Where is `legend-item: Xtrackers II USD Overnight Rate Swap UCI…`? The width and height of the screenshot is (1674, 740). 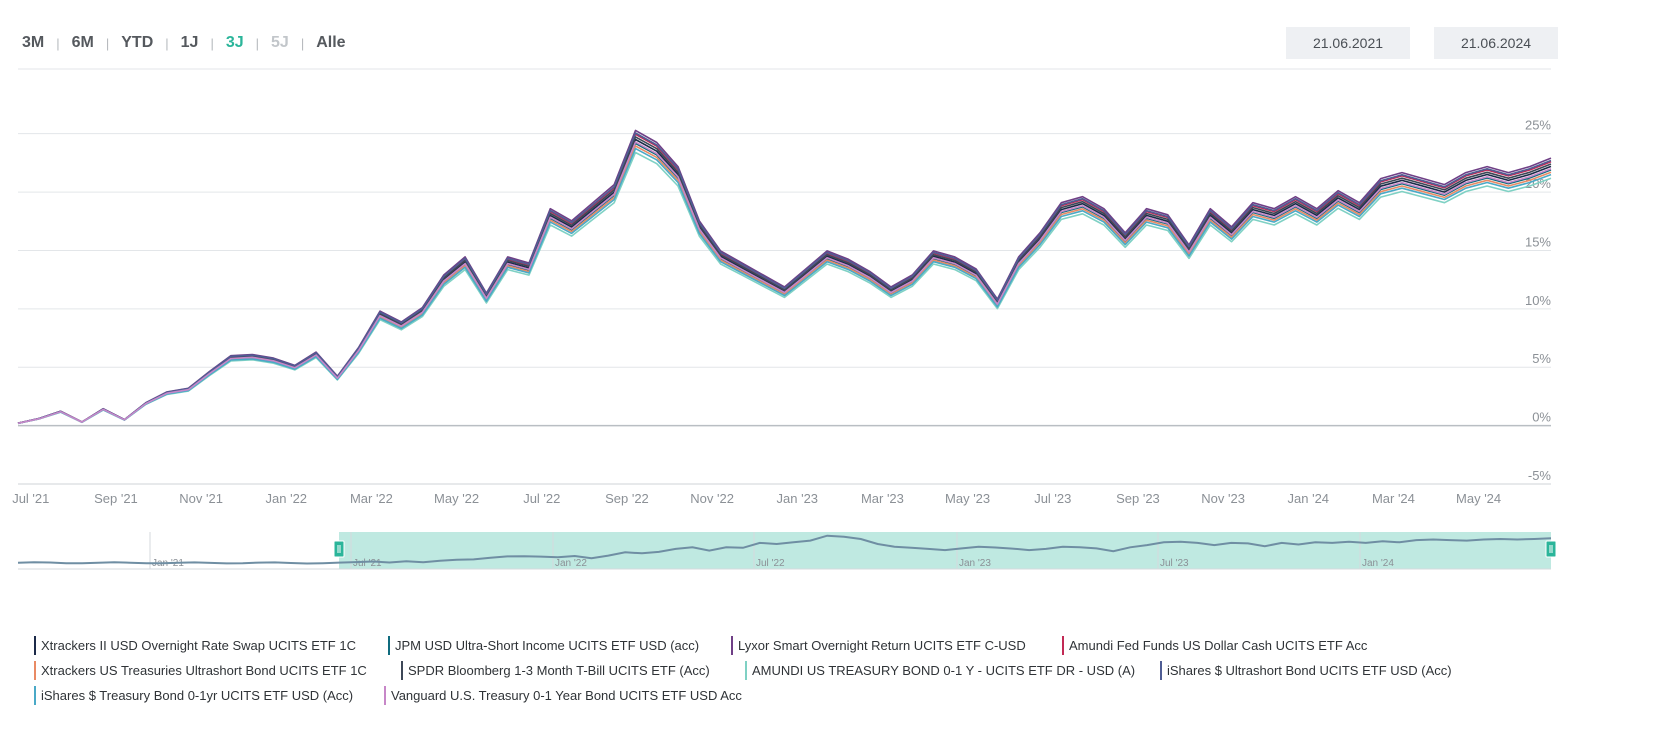
legend-item: Xtrackers II USD Overnight Rate Swap UCI… is located at coordinates (195, 645).